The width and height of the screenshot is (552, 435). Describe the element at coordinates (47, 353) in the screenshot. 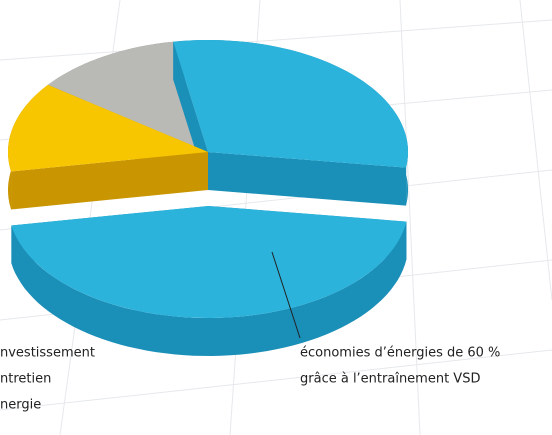

I see `legend-label: nvestissement` at that location.